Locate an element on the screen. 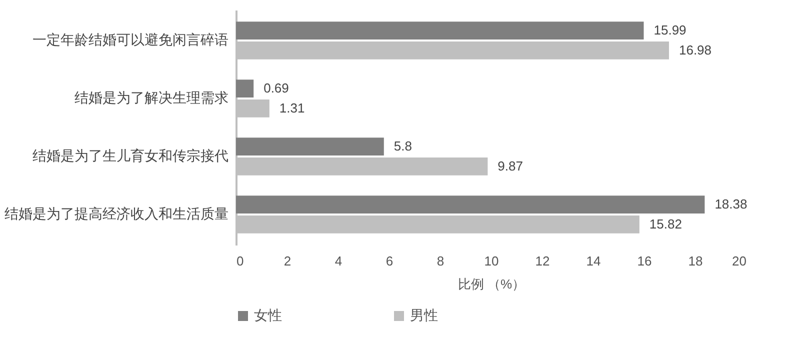 Image resolution: width=798 pixels, height=352 pixels. data-label: 15.82 is located at coordinates (665, 224).